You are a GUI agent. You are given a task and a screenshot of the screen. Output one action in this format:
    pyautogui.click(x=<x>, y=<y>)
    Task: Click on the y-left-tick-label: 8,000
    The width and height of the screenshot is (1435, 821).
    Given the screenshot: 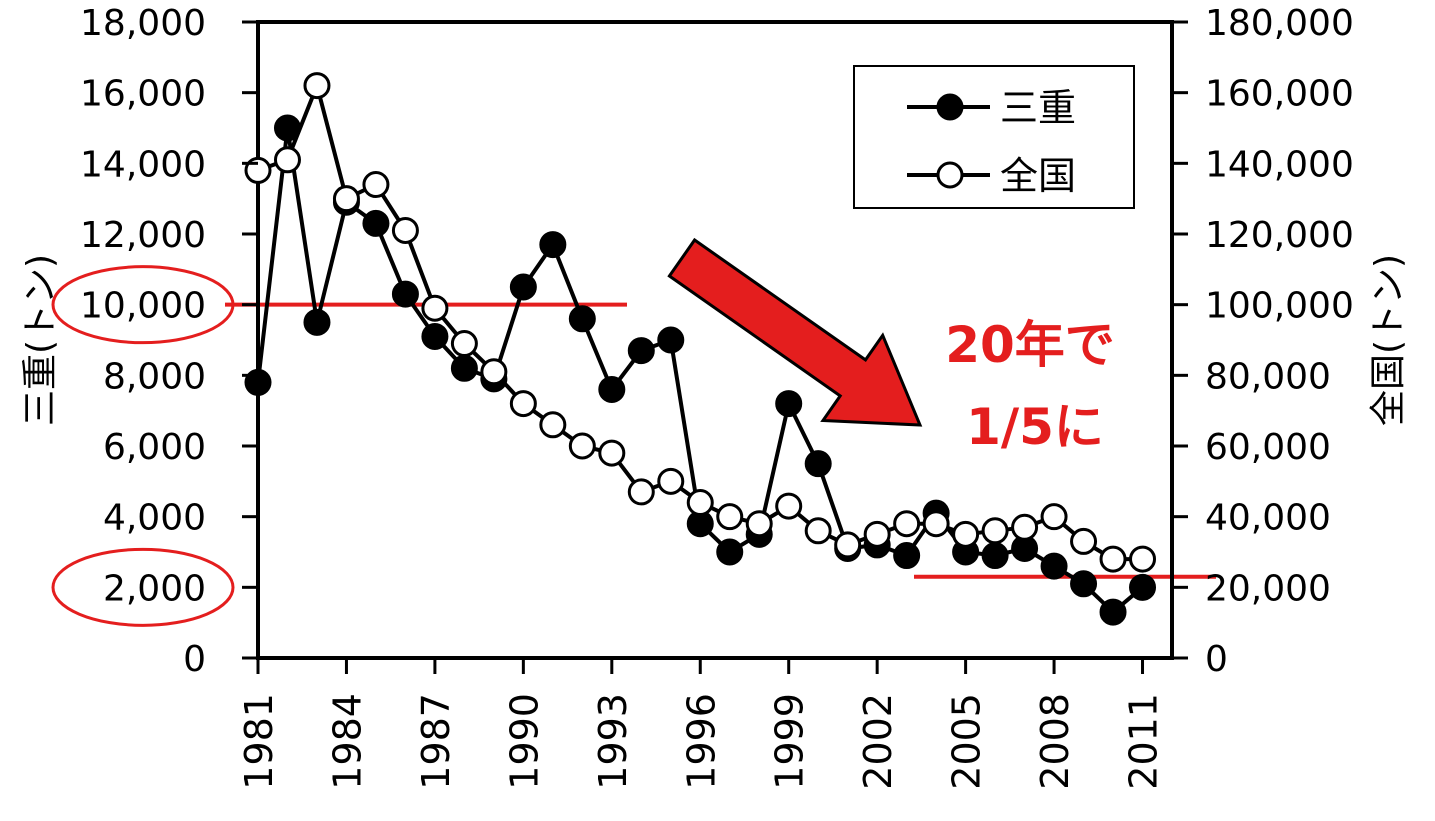 What is the action you would take?
    pyautogui.click(x=154, y=376)
    